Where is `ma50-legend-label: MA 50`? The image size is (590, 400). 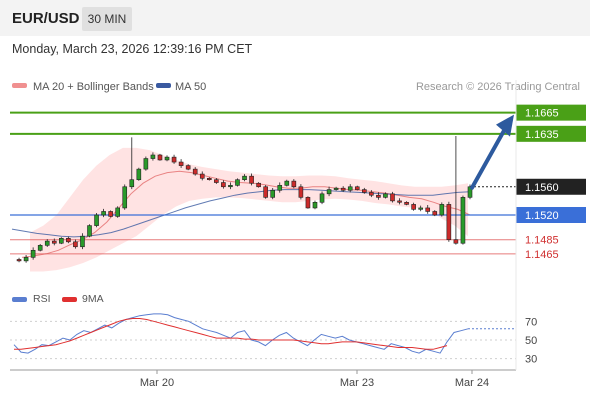 ma50-legend-label: MA 50 is located at coordinates (190, 87).